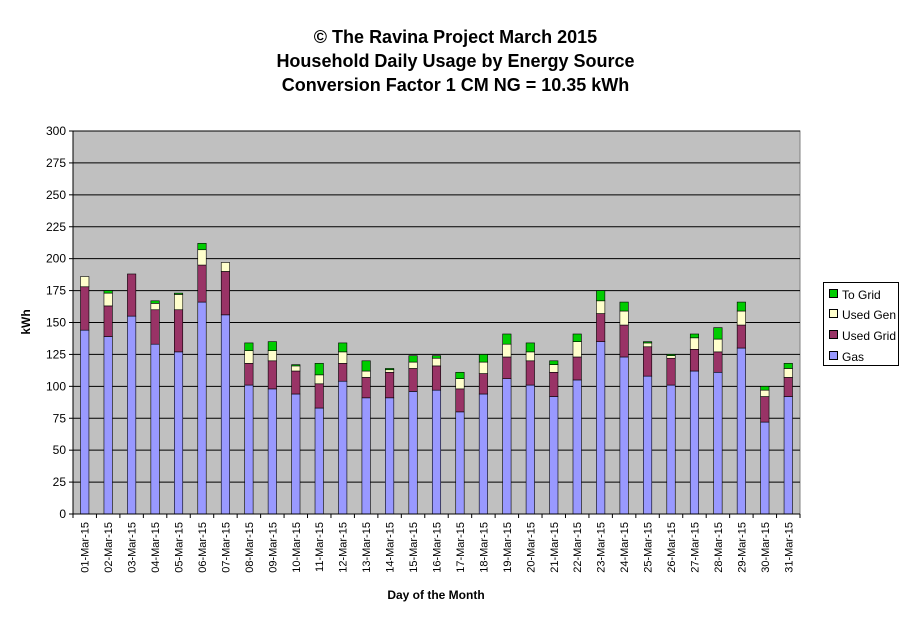 The image size is (911, 623). What do you see at coordinates (56, 131) in the screenshot?
I see `y-tick-label-300: 300` at bounding box center [56, 131].